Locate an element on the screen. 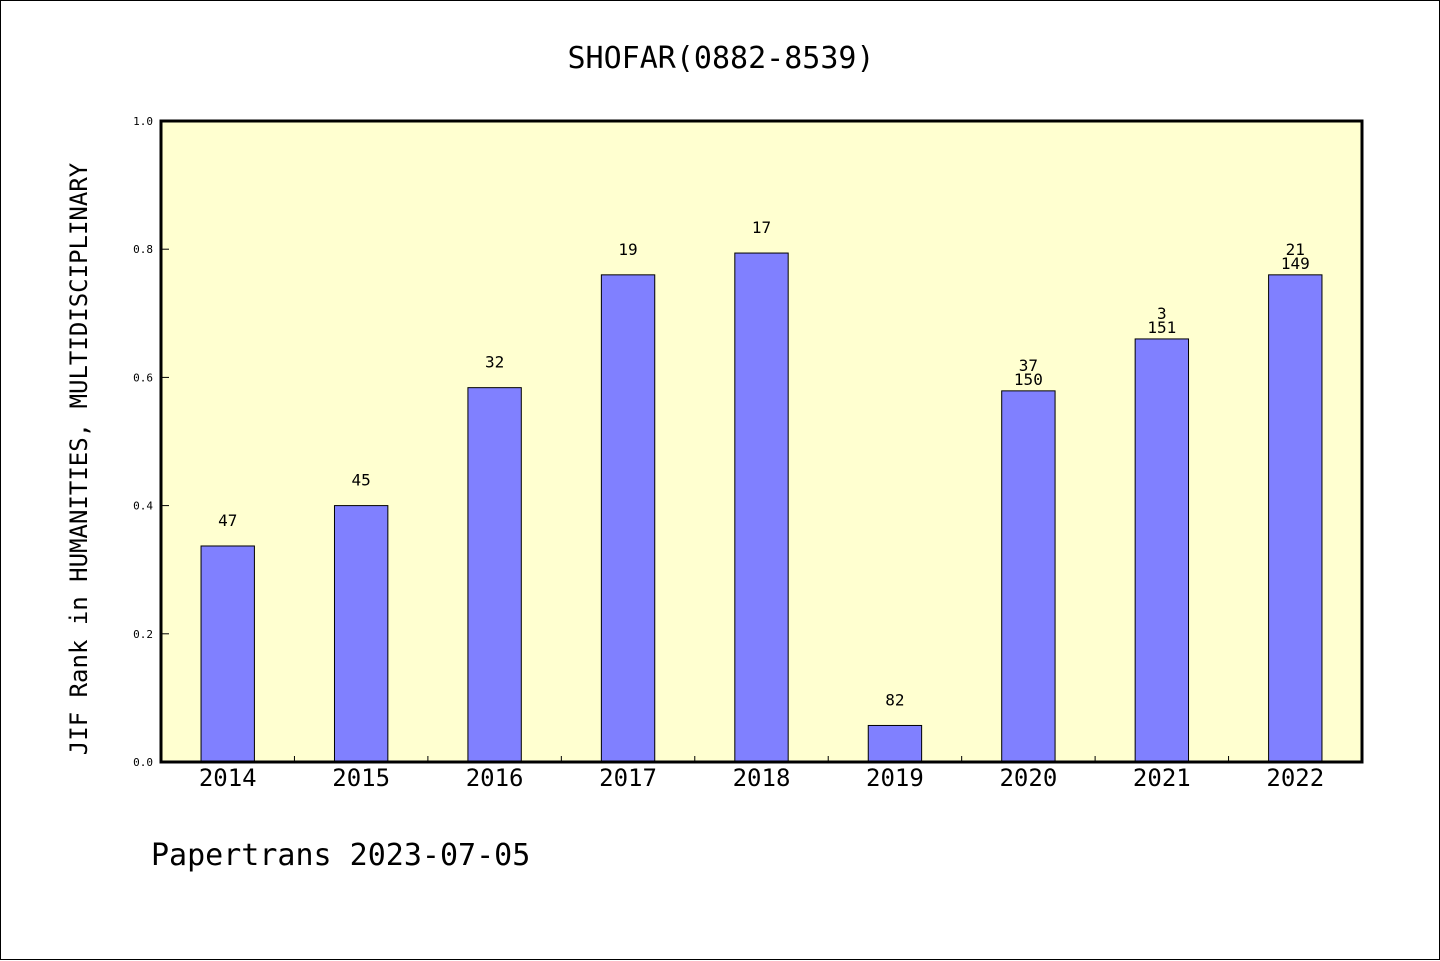  x-tick-label-2015: 2015 is located at coordinates (361, 778).